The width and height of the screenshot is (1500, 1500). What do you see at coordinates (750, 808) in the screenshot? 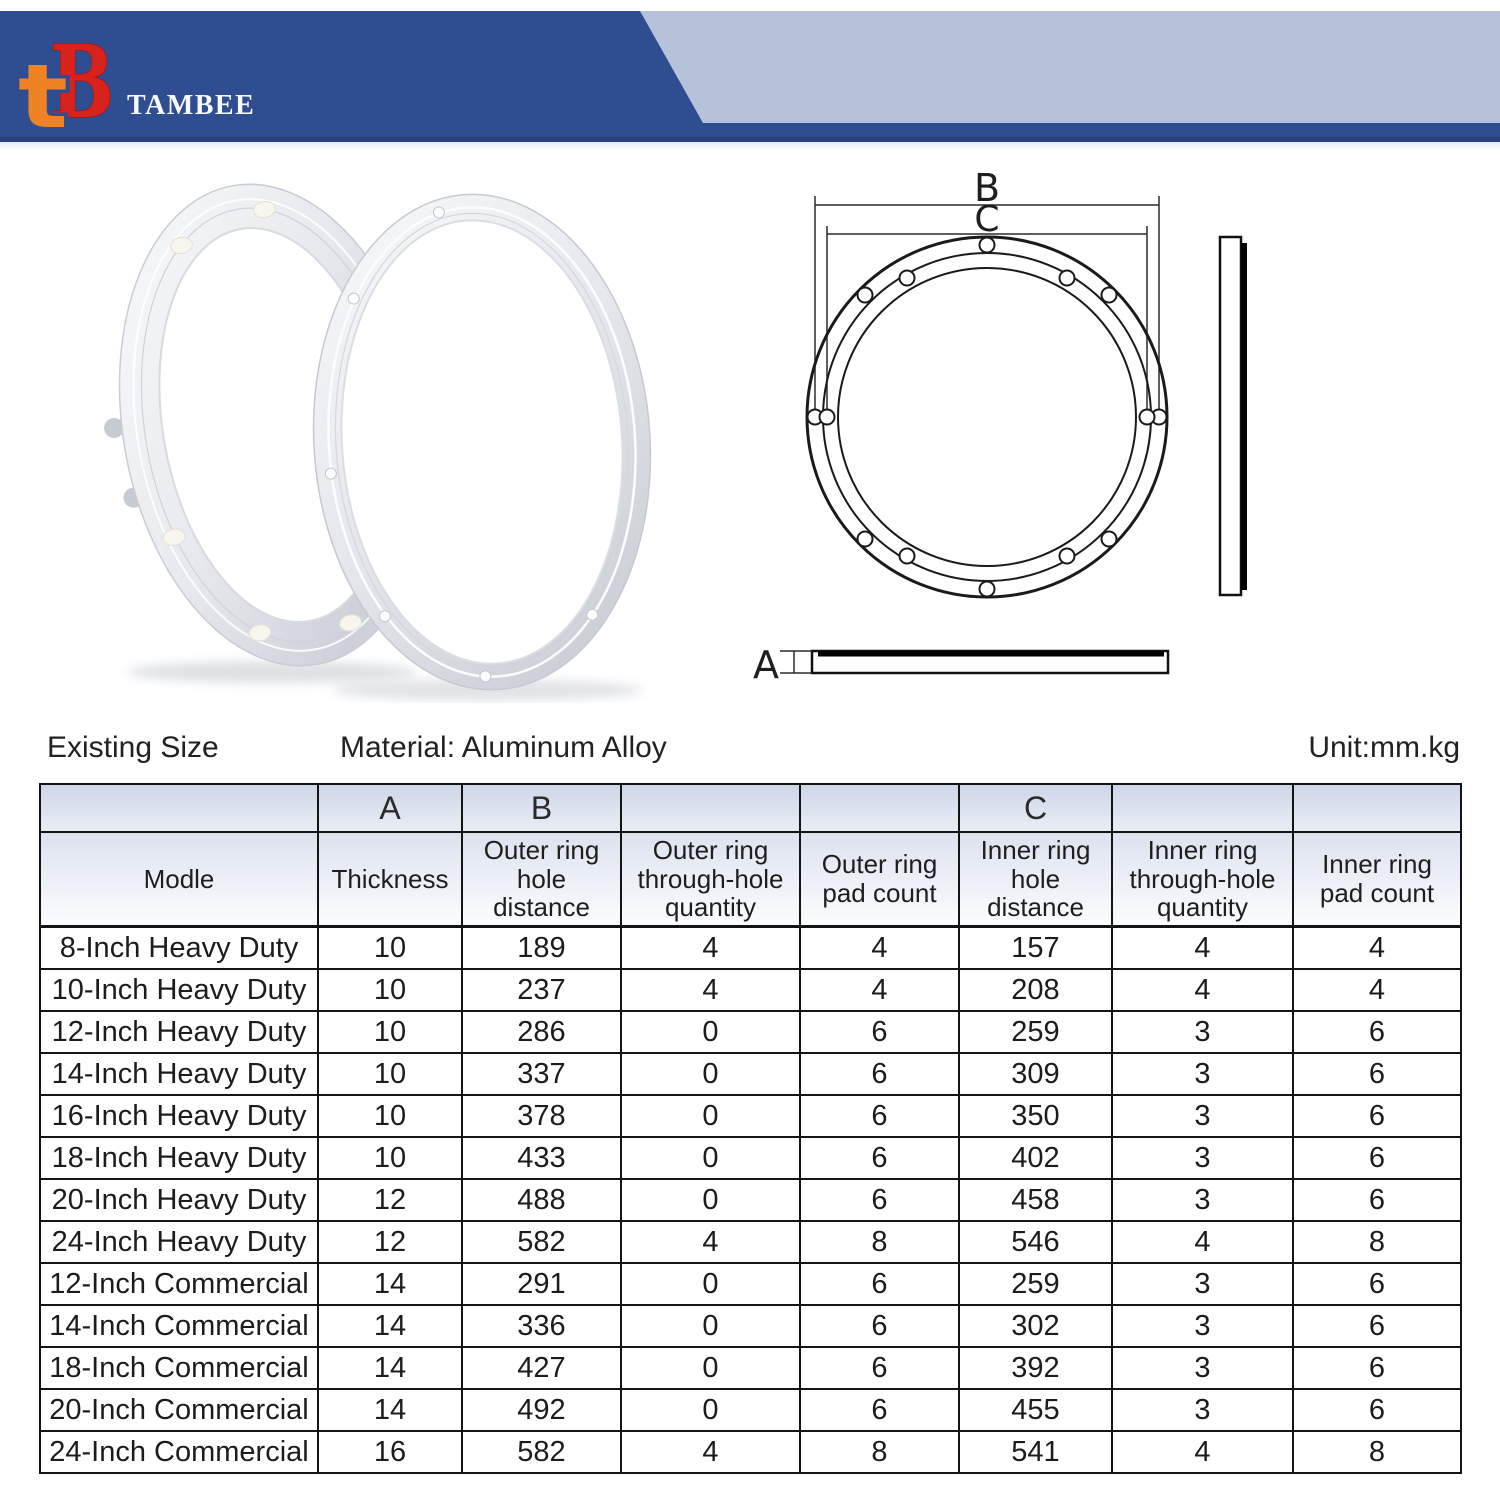
I see `dimension-letter-row: A B C` at bounding box center [750, 808].